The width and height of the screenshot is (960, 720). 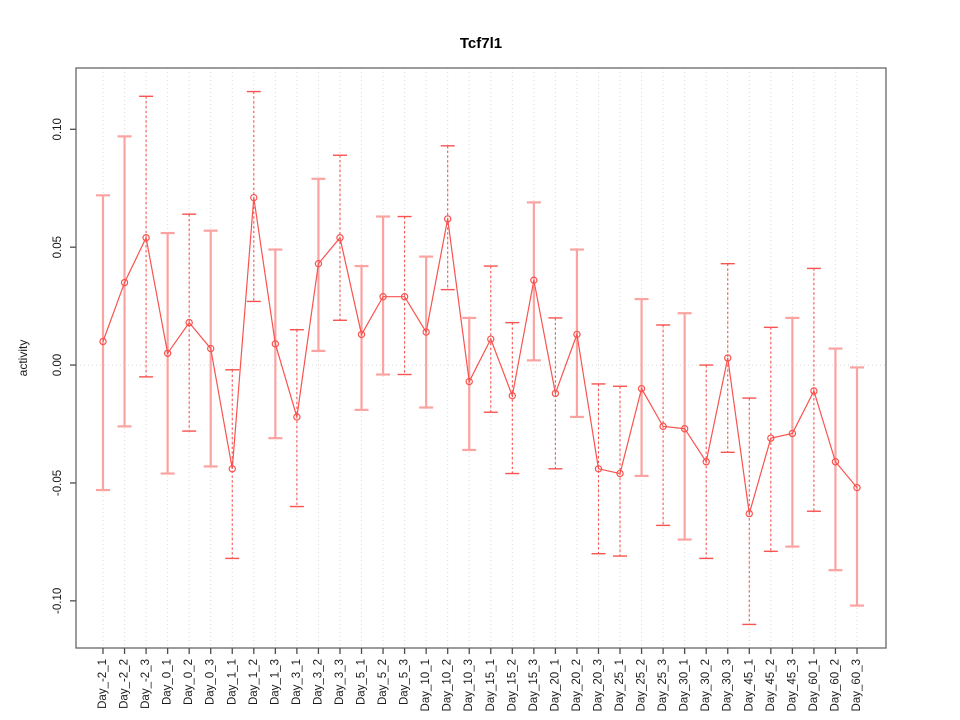 I want to click on x-tick-label: Day_30_2, so click(x=706, y=685).